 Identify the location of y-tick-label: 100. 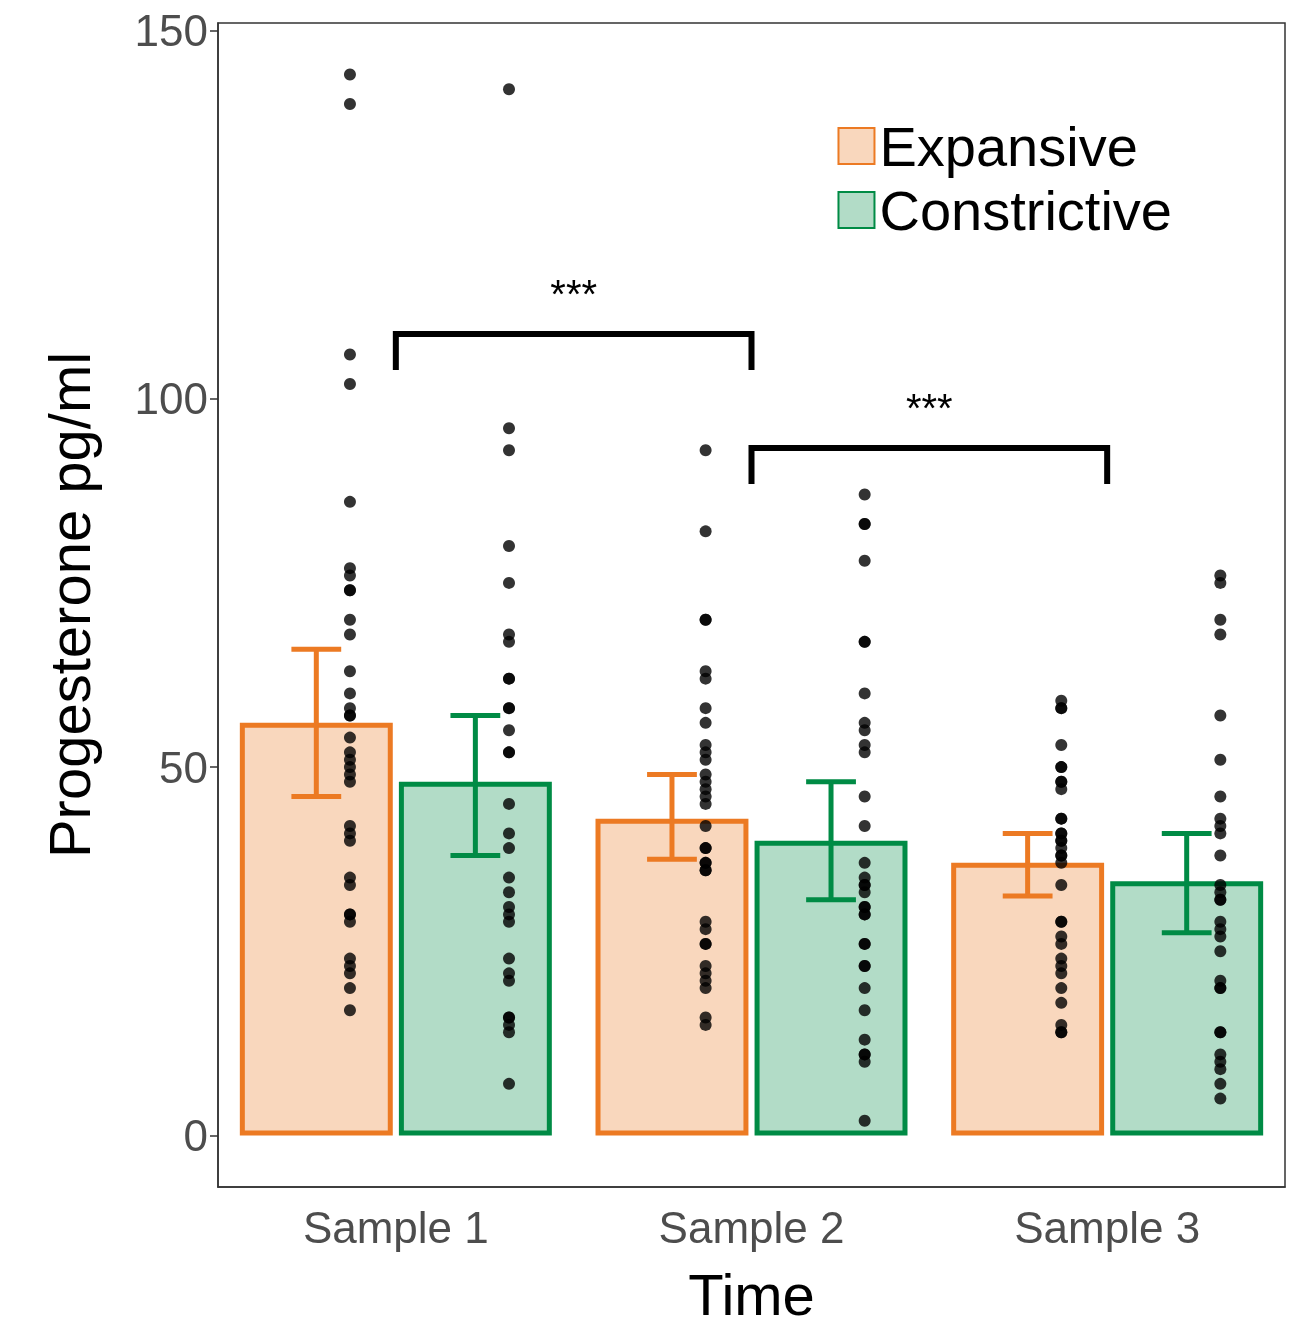
(171, 399).